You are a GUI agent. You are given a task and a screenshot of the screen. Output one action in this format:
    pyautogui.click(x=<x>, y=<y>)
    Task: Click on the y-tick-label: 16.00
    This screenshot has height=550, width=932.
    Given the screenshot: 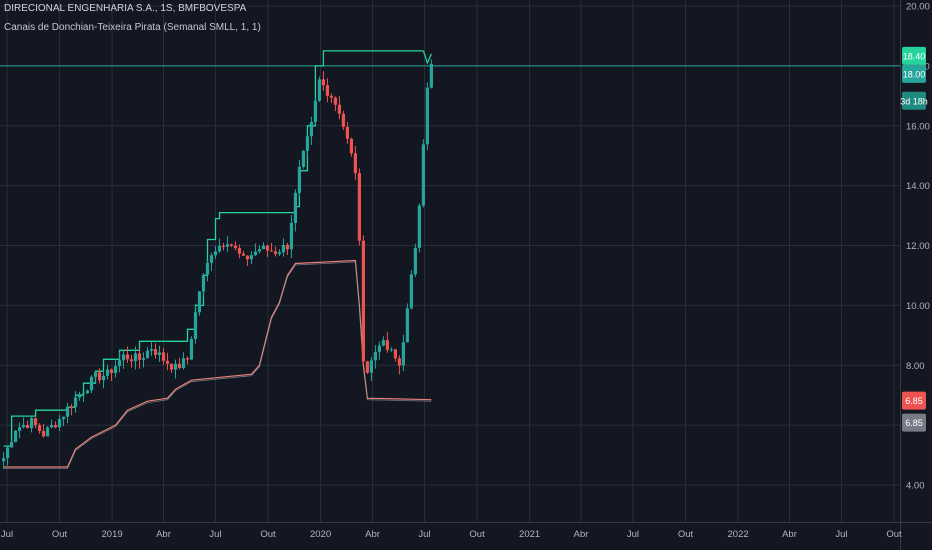 What is the action you would take?
    pyautogui.click(x=918, y=126)
    